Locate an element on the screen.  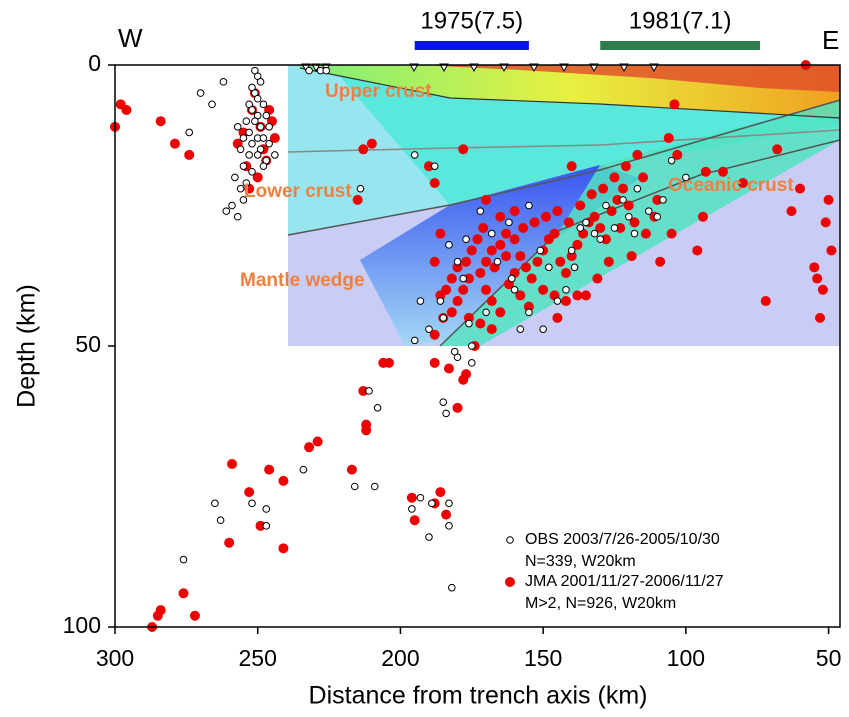
x-tick-label: 100 is located at coordinates (686, 658).